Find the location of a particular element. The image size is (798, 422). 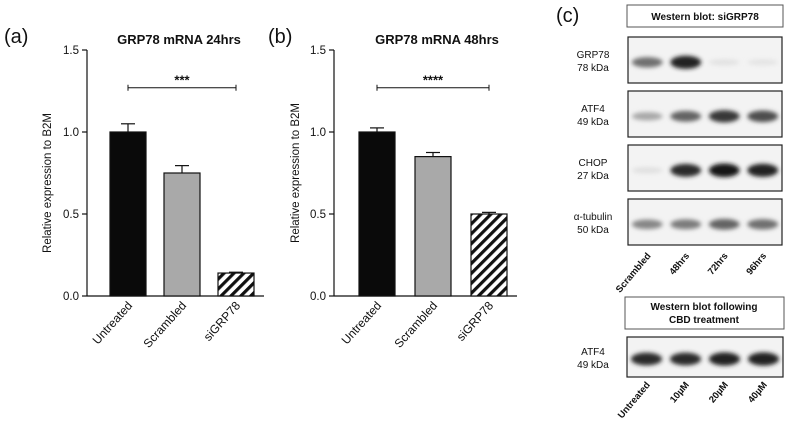

wb1-title-box is located at coordinates (705, 16).